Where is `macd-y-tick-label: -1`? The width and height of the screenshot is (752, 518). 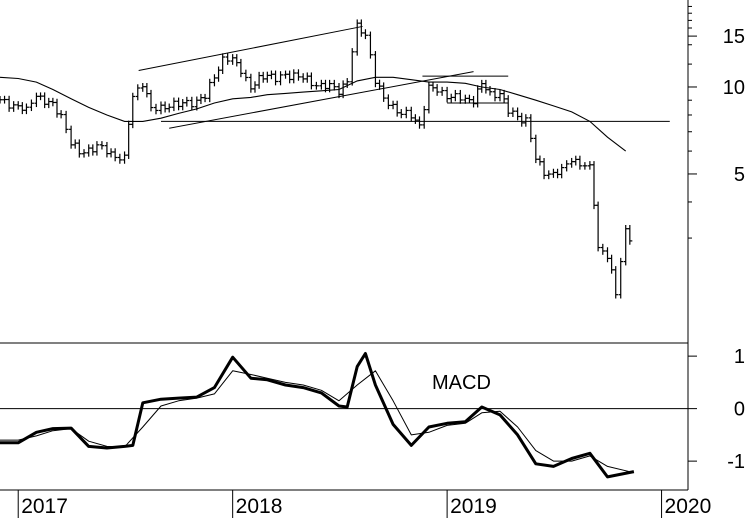 macd-y-tick-label: -1 is located at coordinates (736, 462).